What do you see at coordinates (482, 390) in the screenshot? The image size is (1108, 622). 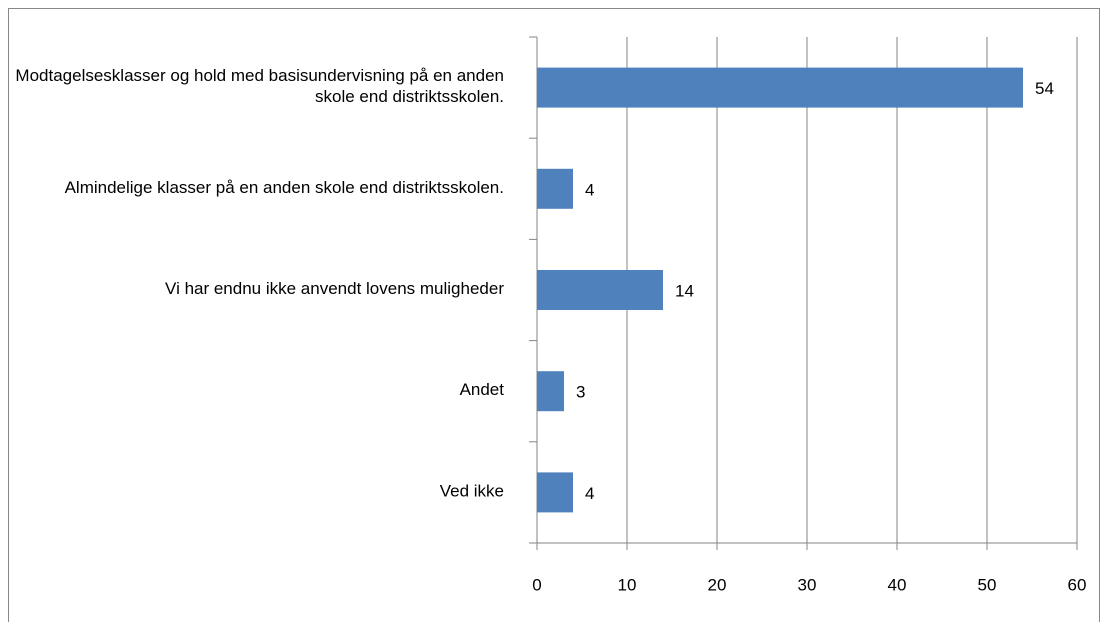 I see `y-tick-label: Andet` at bounding box center [482, 390].